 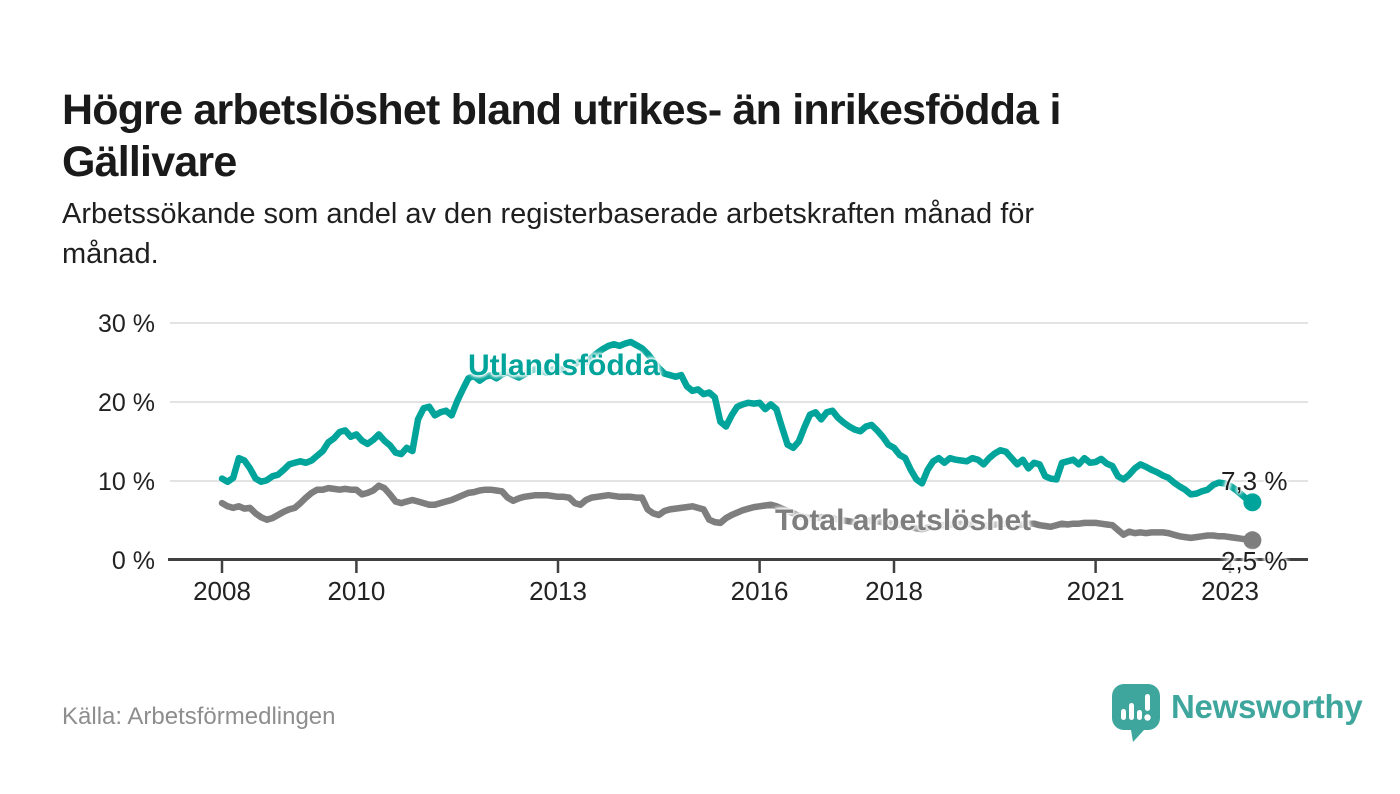 I want to click on x-tick-label: 2018, so click(x=894, y=591).